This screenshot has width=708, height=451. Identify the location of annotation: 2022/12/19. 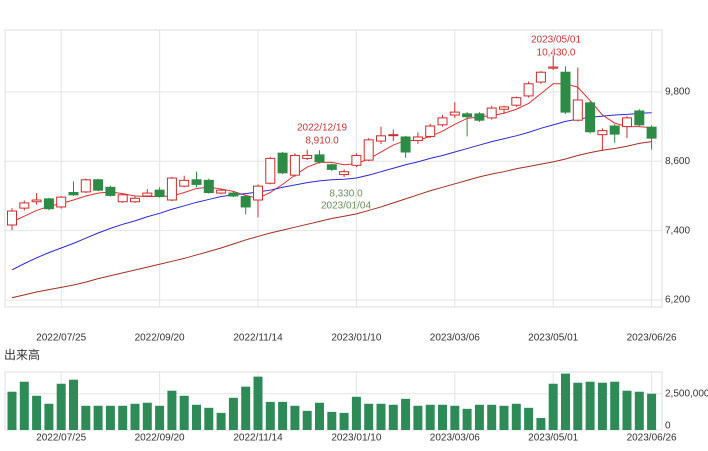
(322, 128).